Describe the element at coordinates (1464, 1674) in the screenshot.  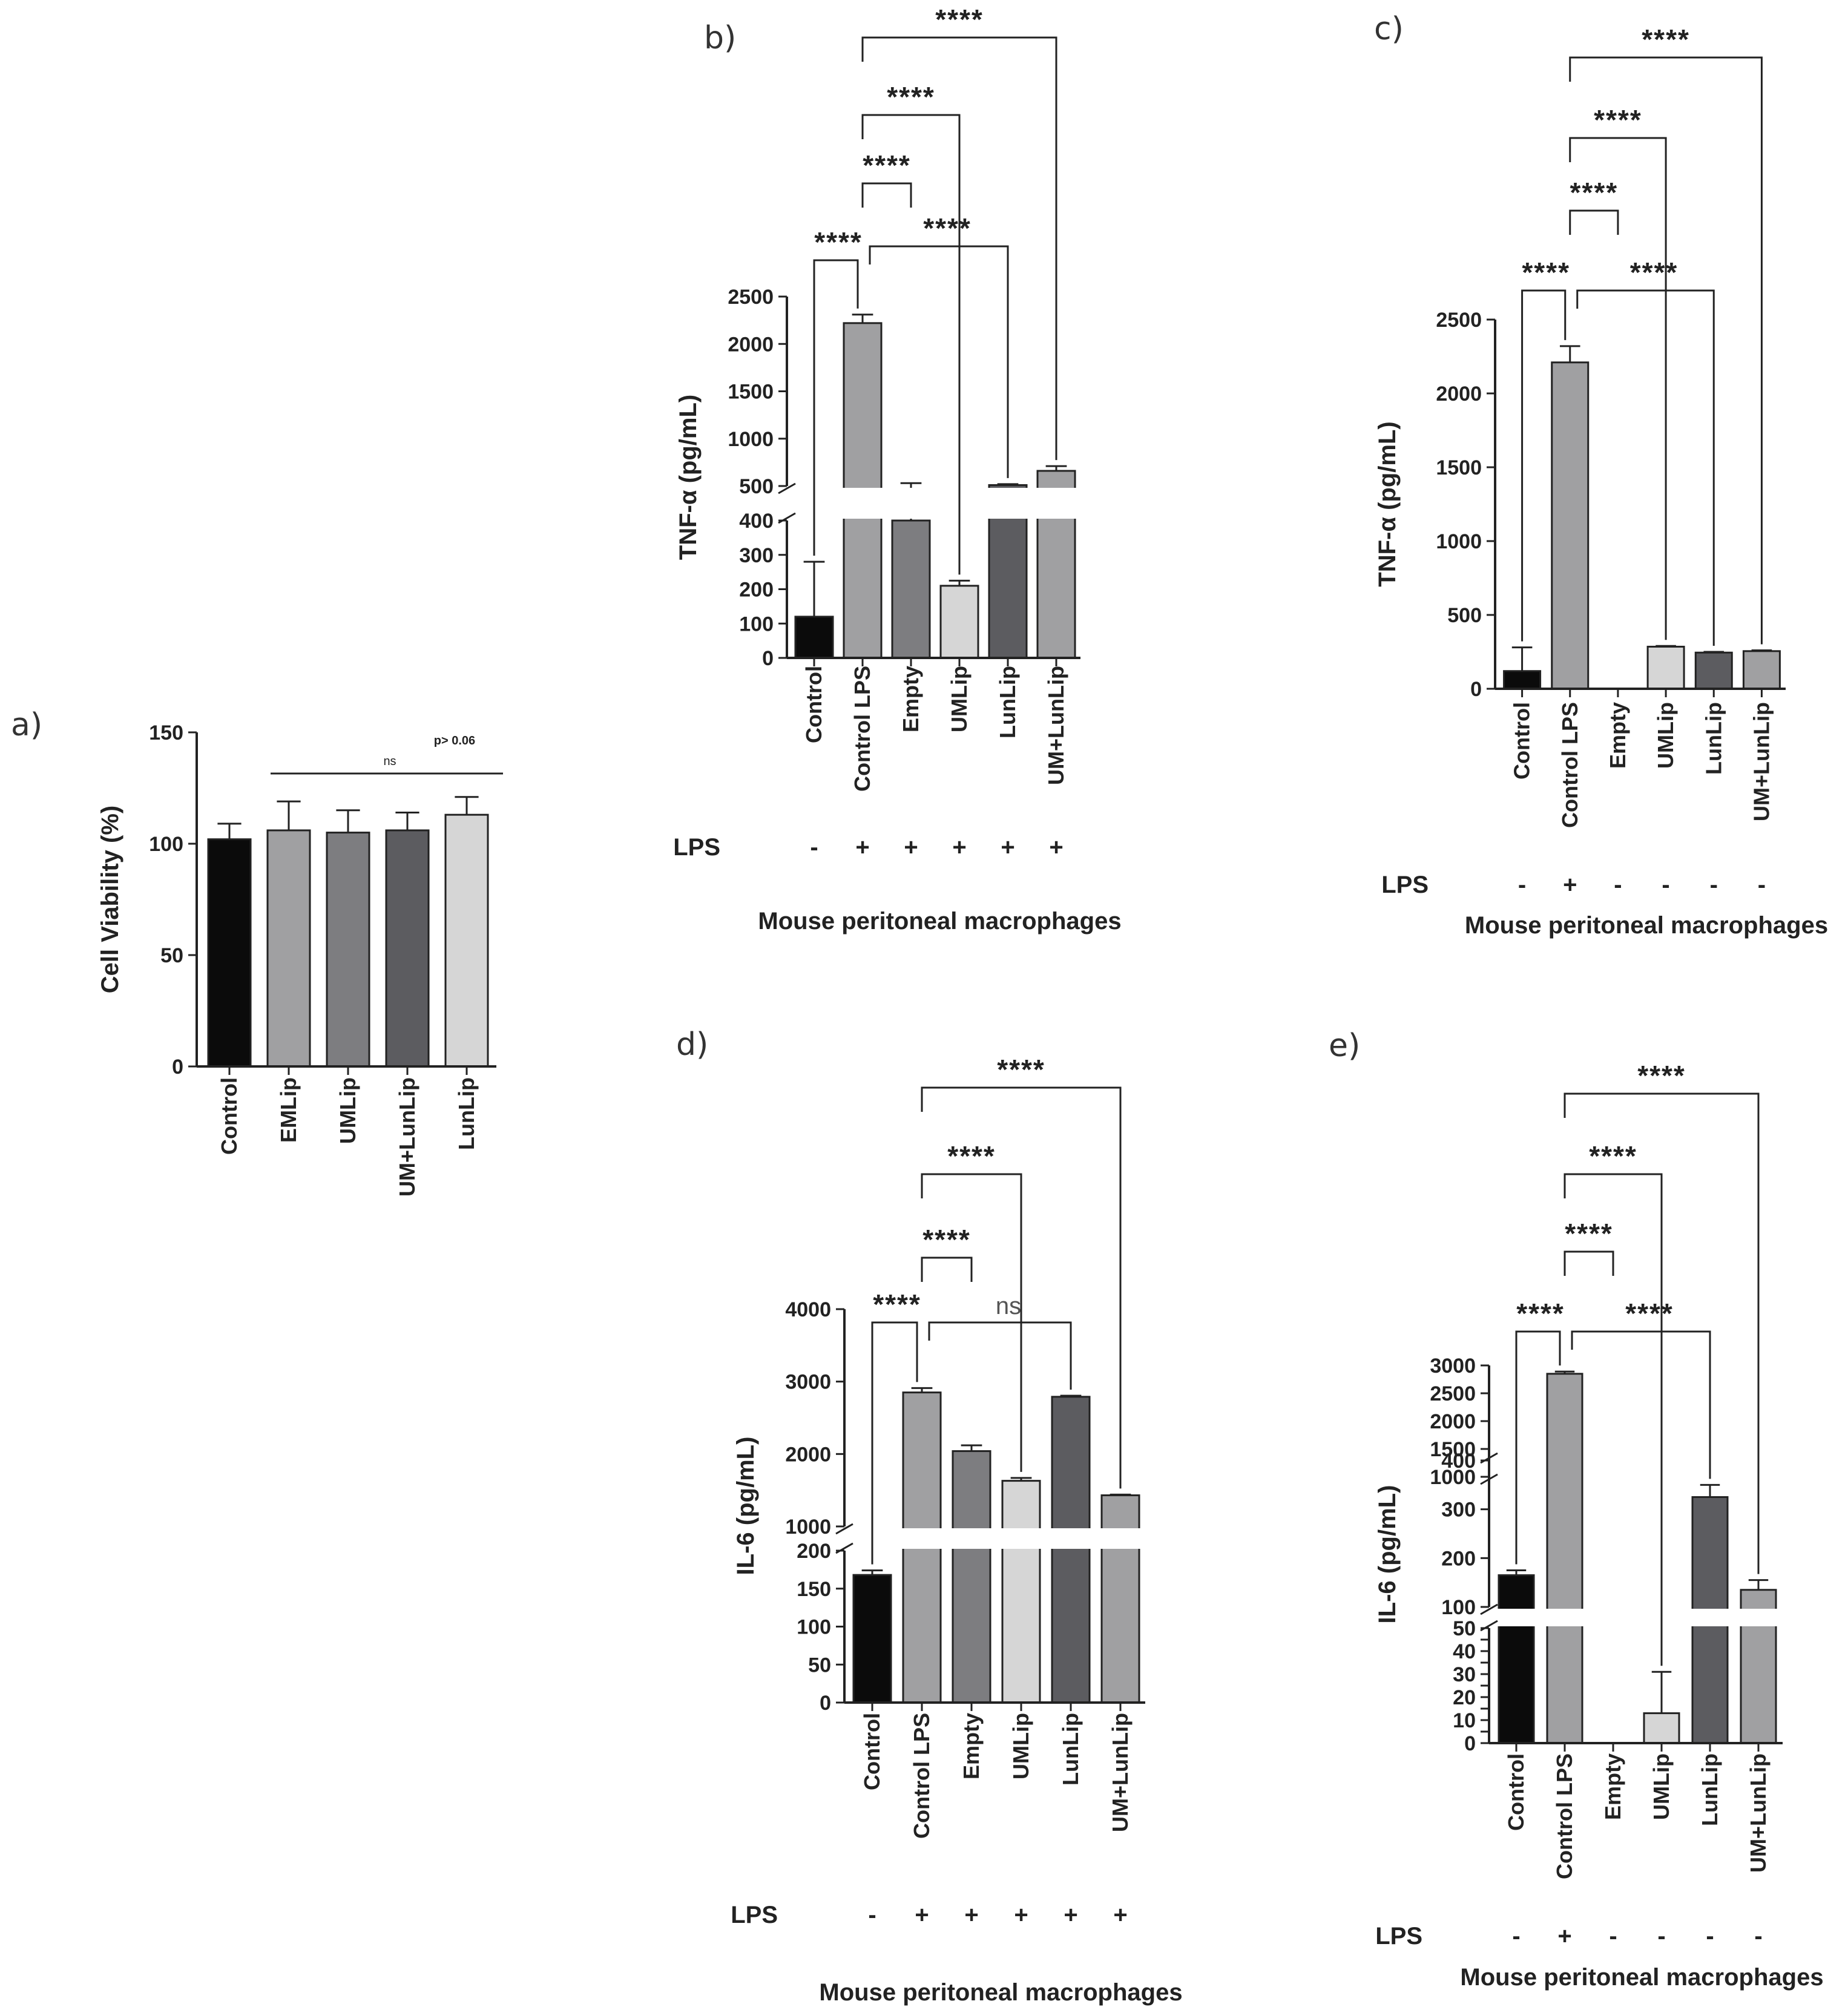
I see `y-tick-label: 30` at that location.